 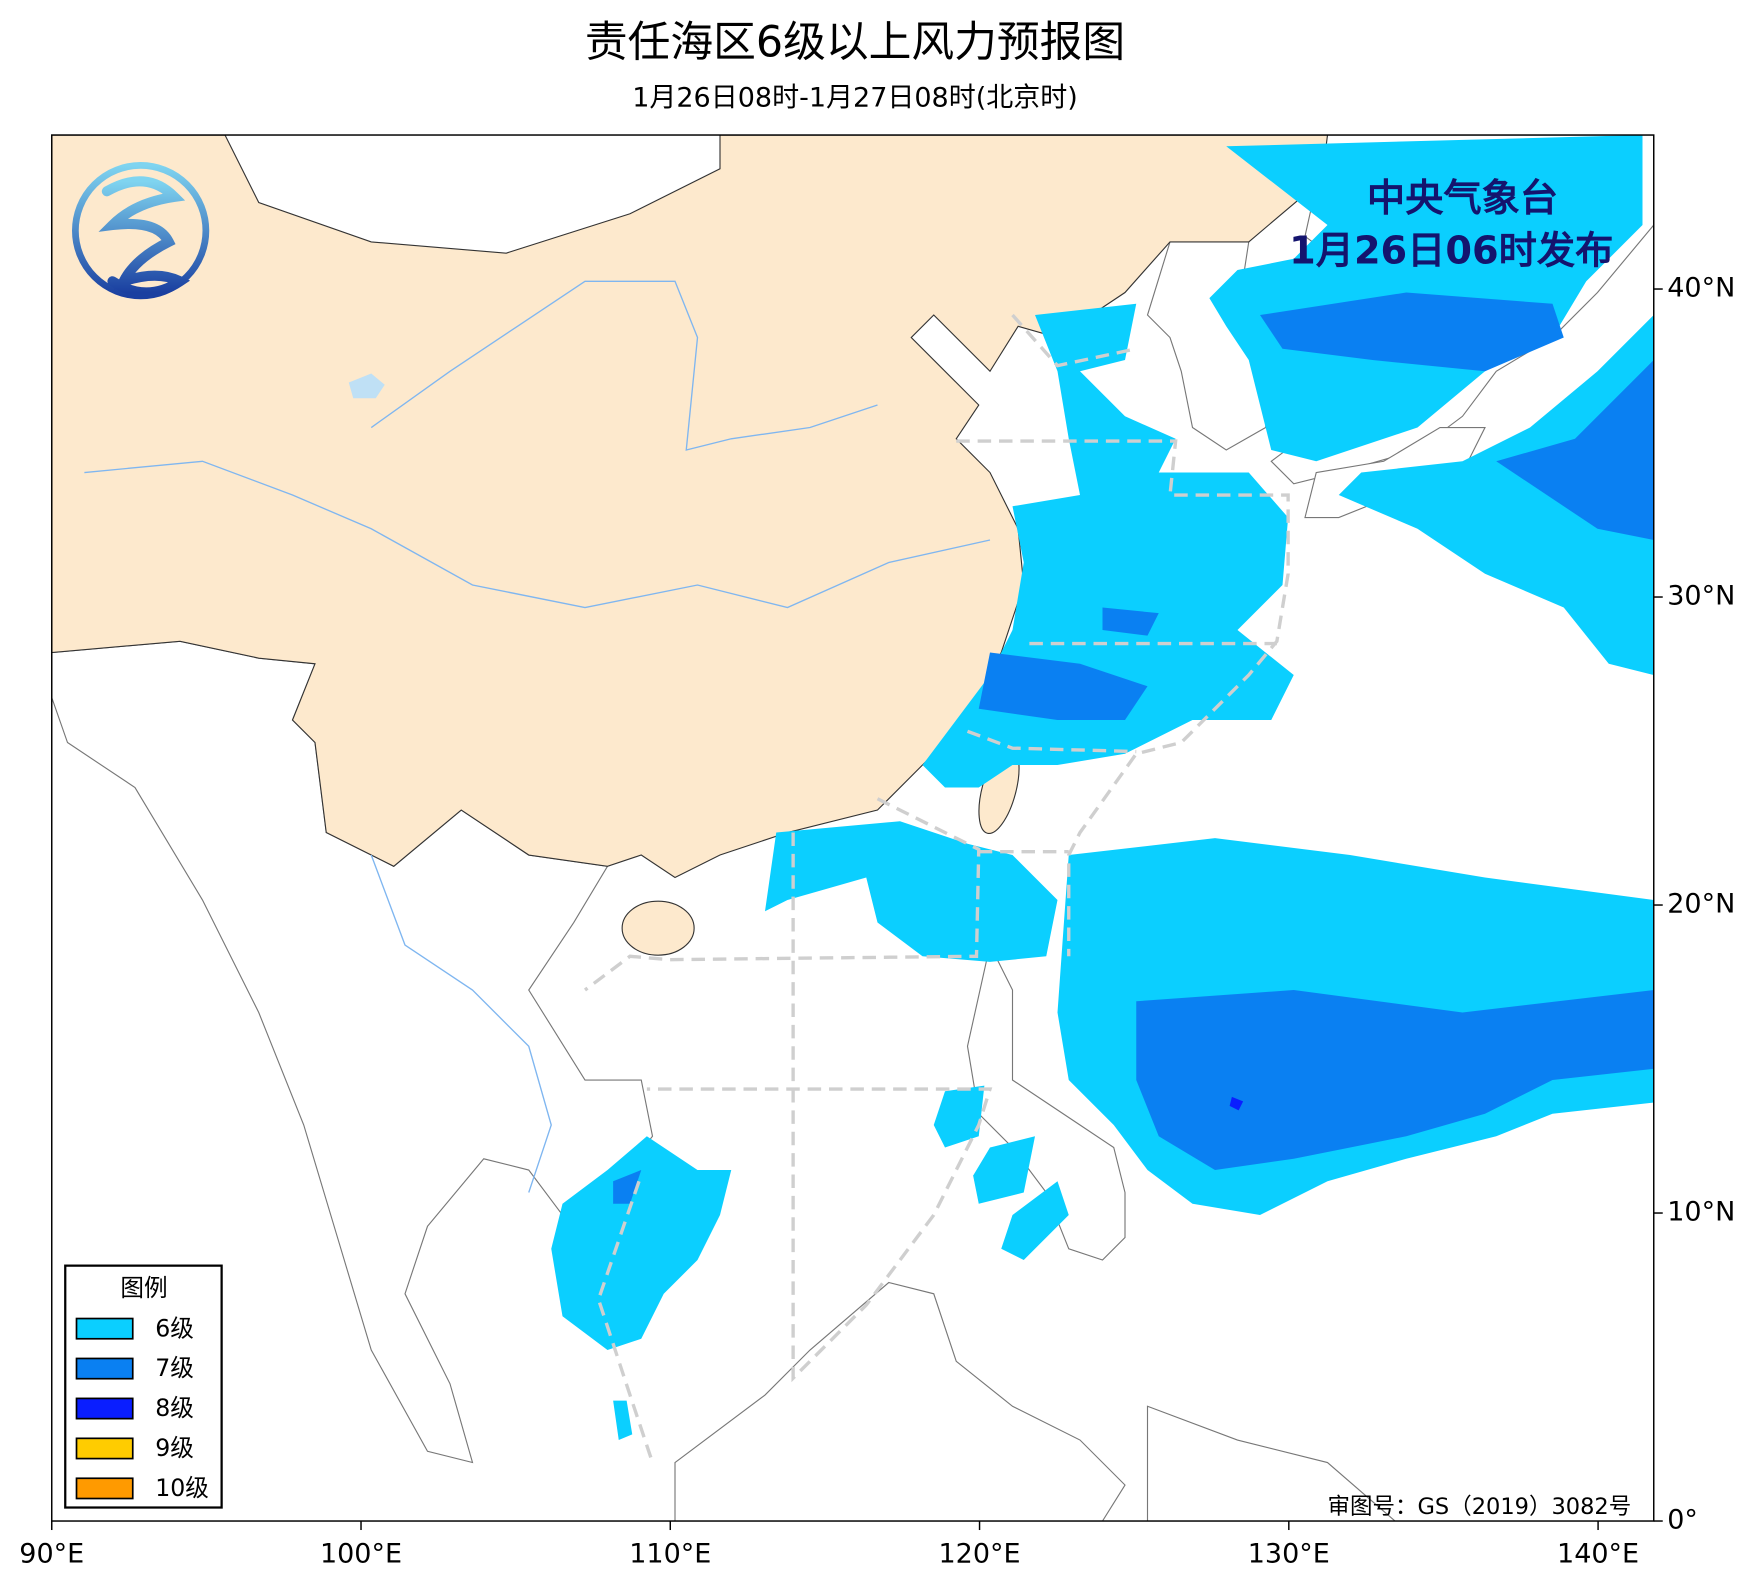 What do you see at coordinates (1682, 1520) in the screenshot?
I see `y-tick-label: 0°` at bounding box center [1682, 1520].